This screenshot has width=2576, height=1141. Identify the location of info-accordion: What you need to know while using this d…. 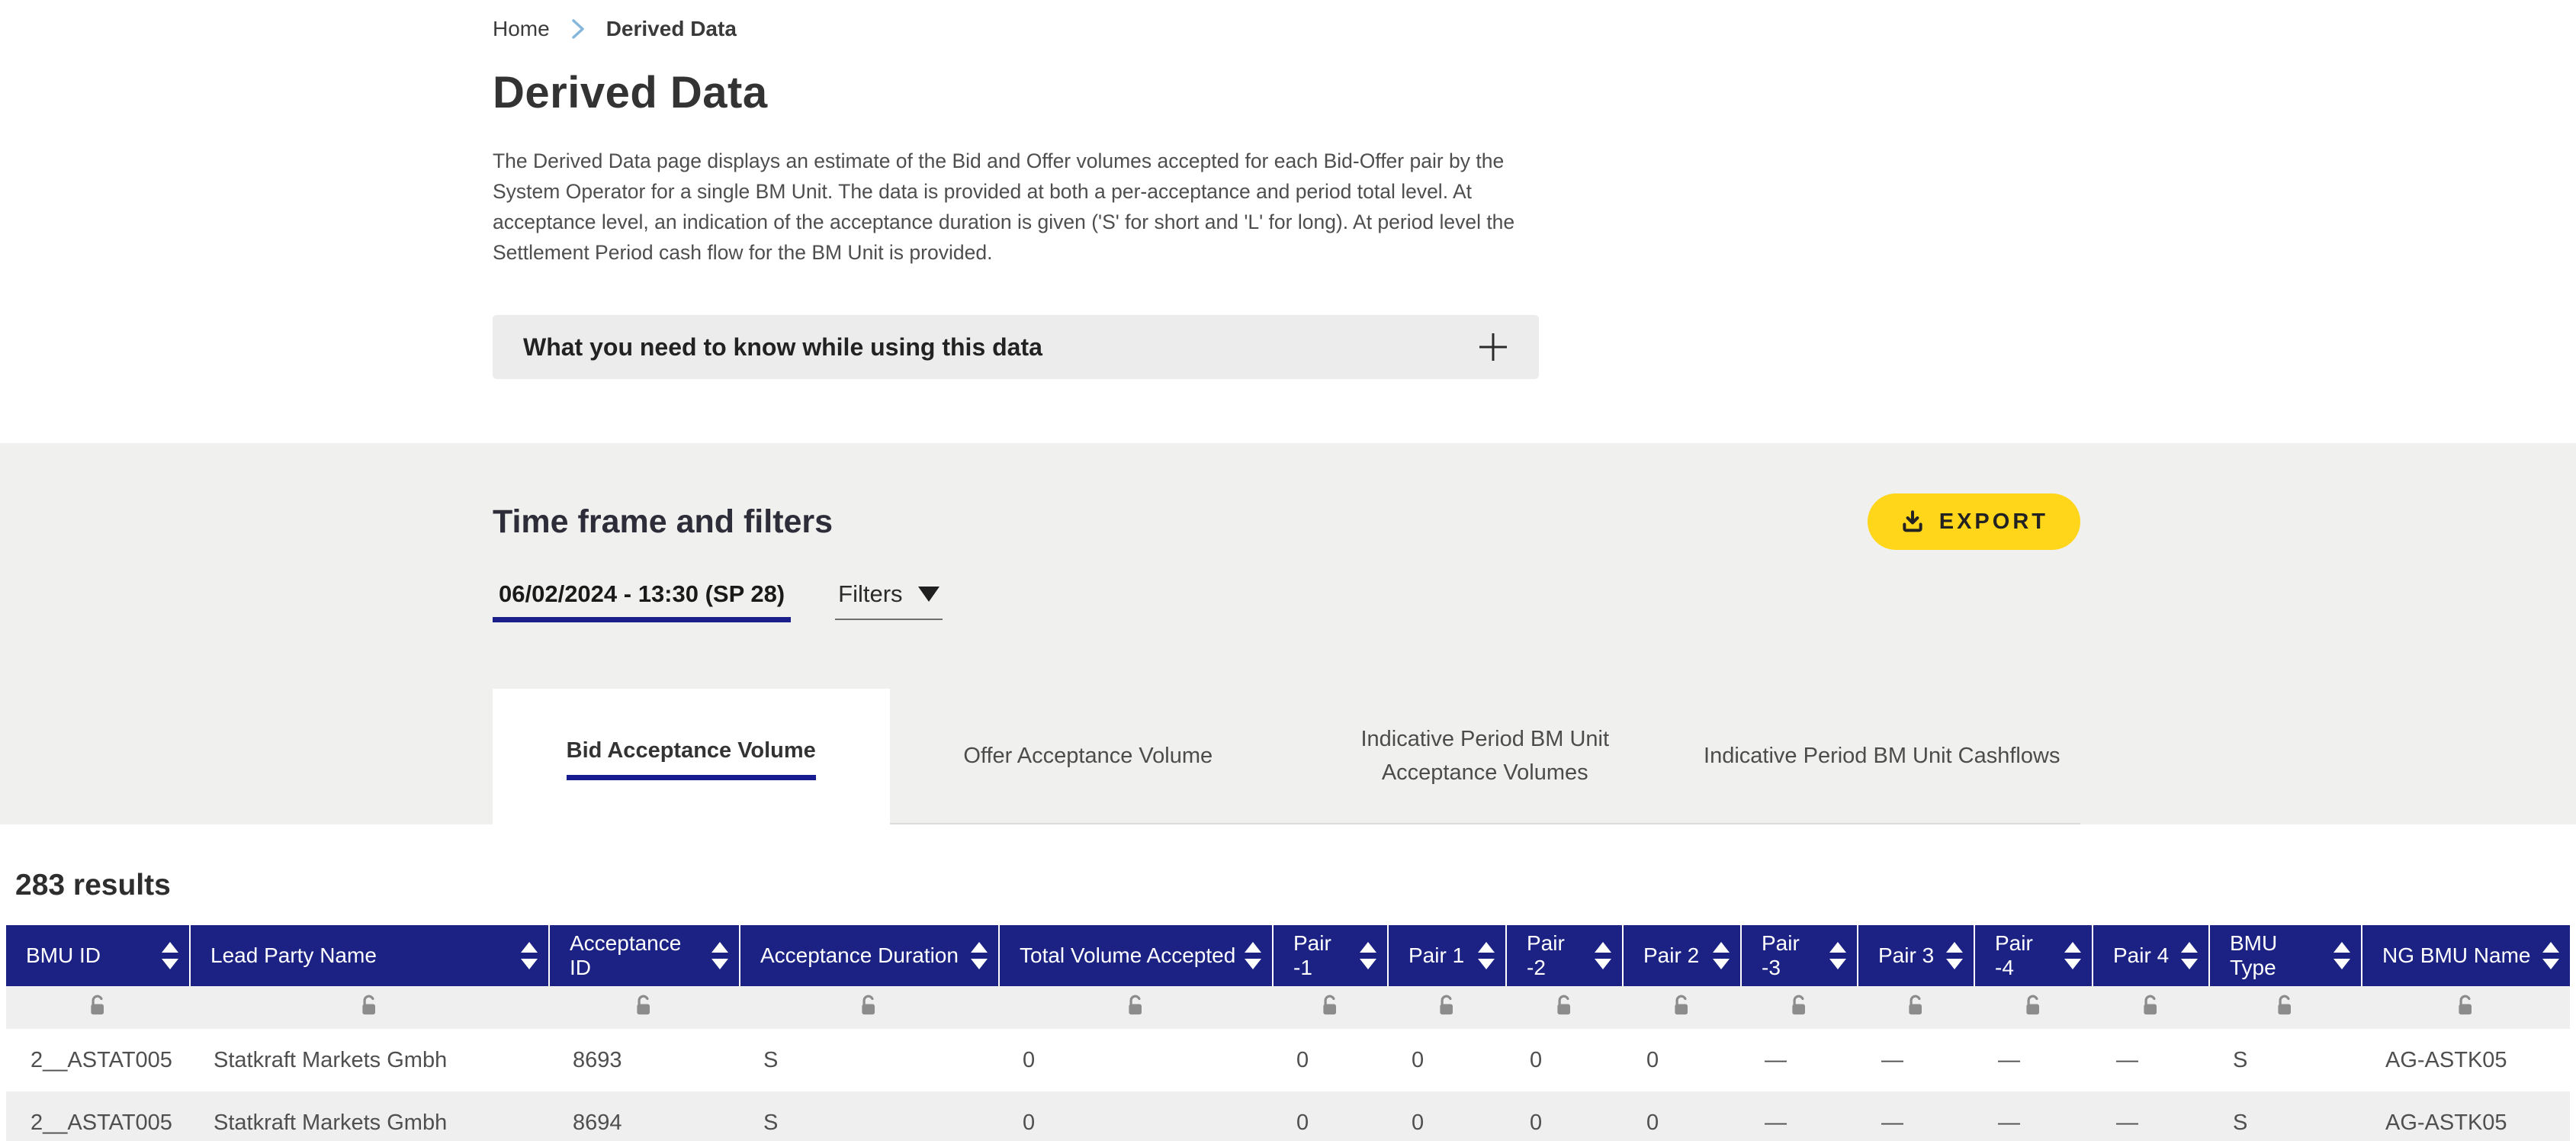
(1016, 347).